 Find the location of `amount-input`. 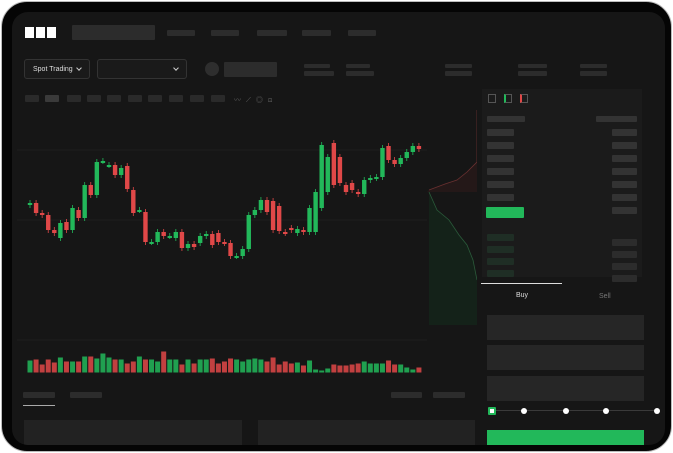

amount-input is located at coordinates (565, 357).